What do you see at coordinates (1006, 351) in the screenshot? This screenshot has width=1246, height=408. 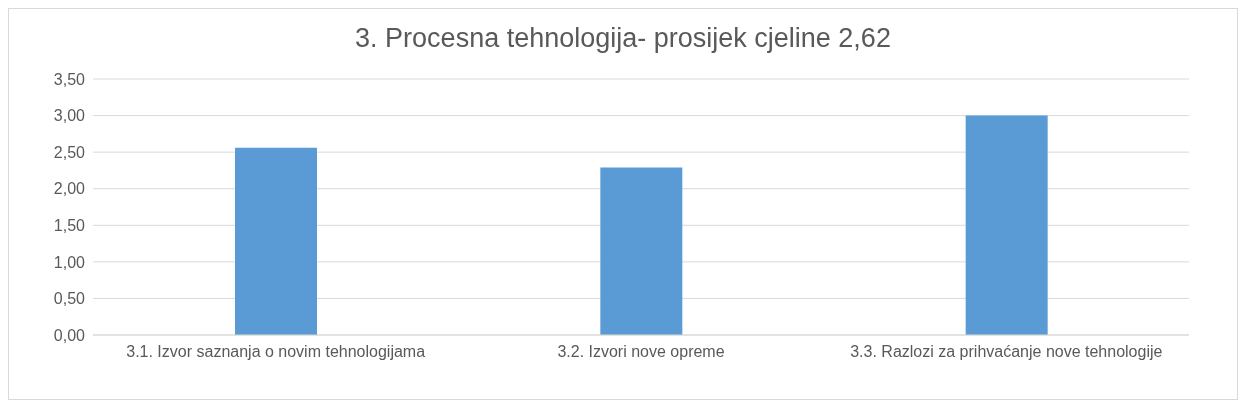 I see `x-tick-label: 3.3. Razlozi za prihvaćanje nove tehnologije` at bounding box center [1006, 351].